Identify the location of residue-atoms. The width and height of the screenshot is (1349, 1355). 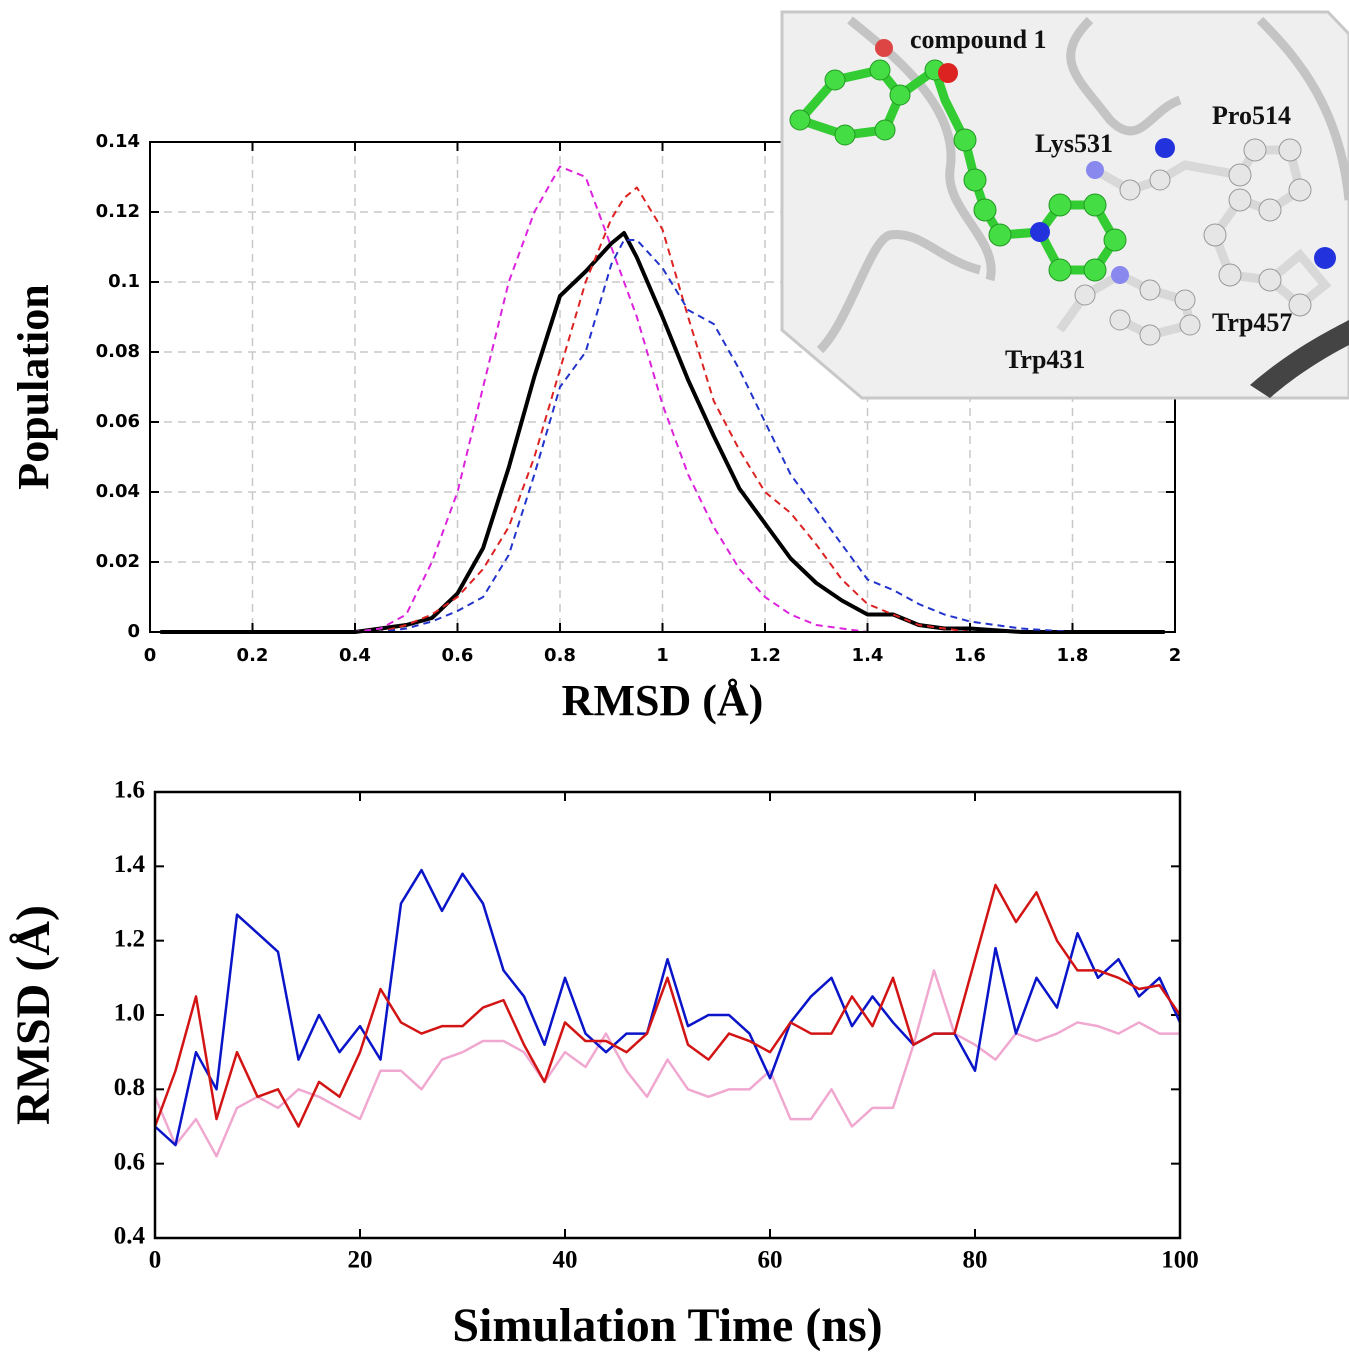
(1193, 242).